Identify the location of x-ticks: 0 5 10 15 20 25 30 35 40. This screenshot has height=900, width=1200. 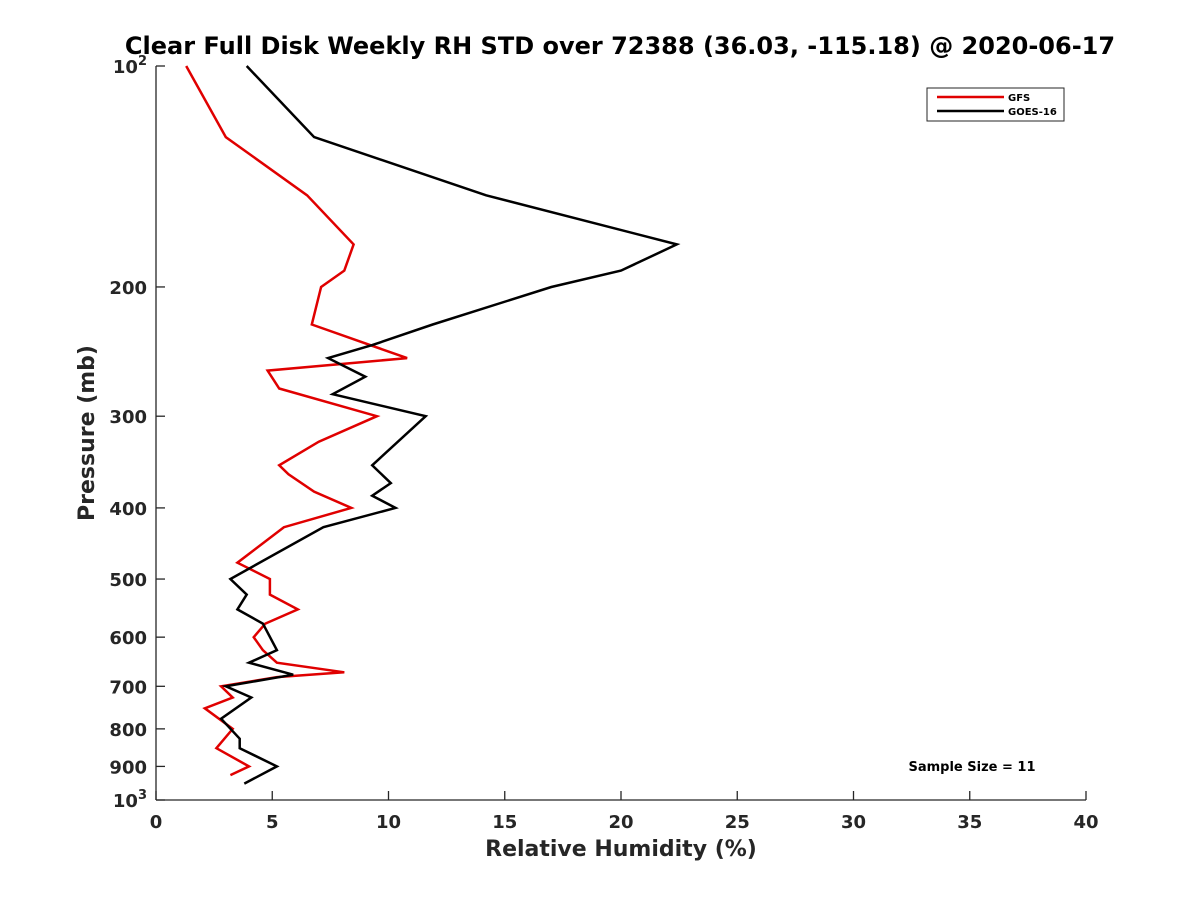
(624, 812).